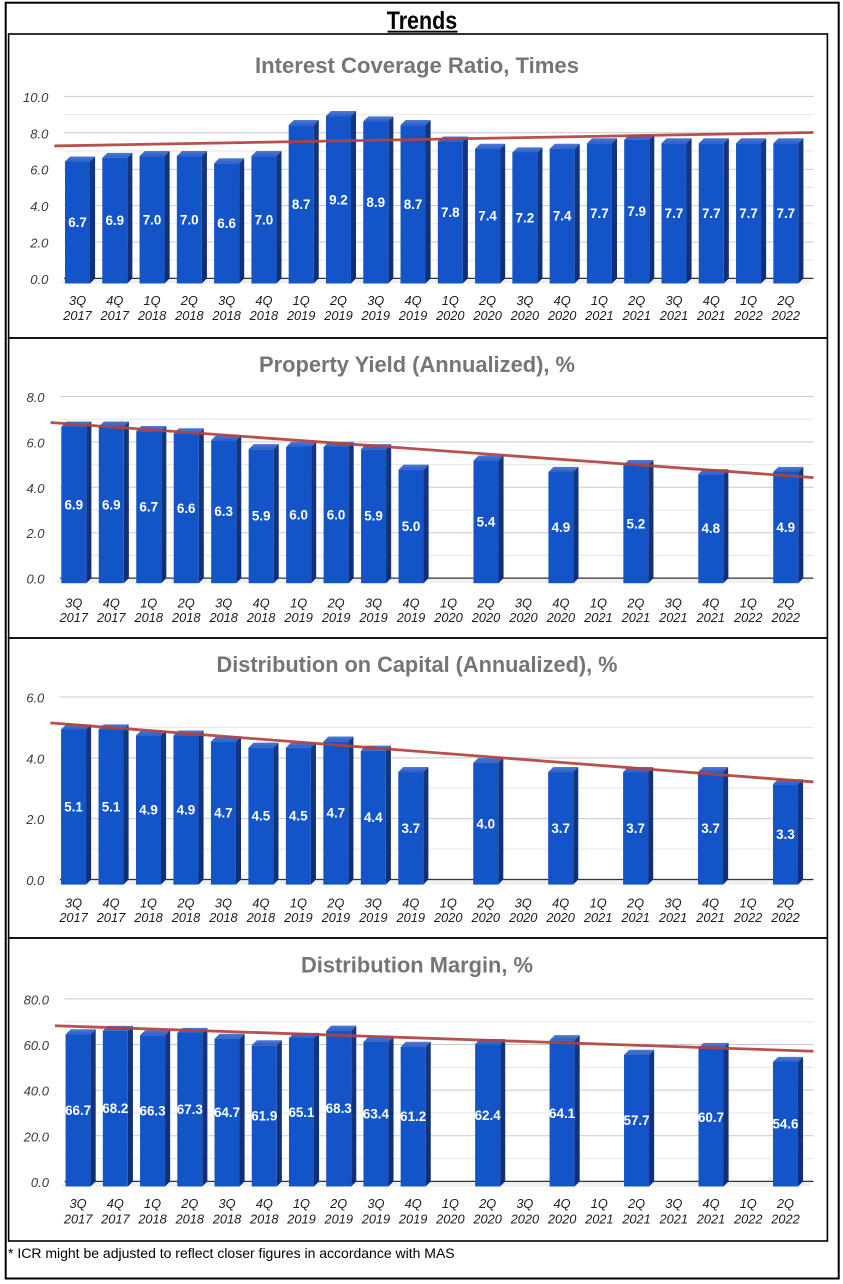 The width and height of the screenshot is (843, 1284). Describe the element at coordinates (488, 1115) in the screenshot. I see `svg-text: 62.4` at that location.